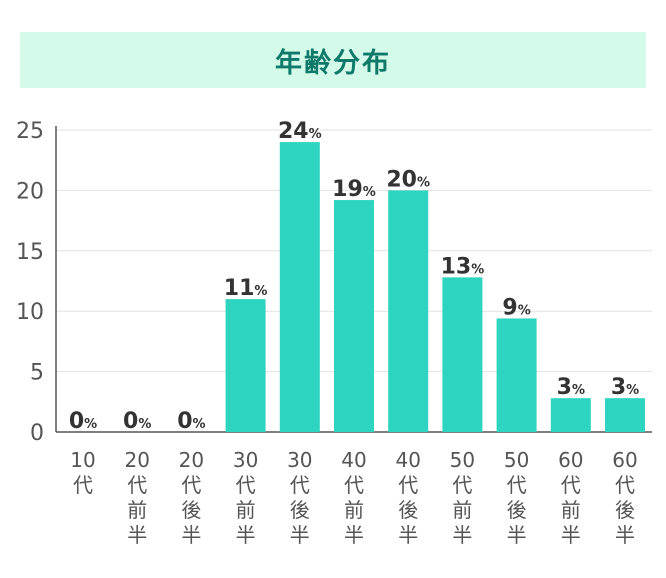  Describe the element at coordinates (407, 497) in the screenshot. I see `x-tick-label: 40 代後半` at that location.